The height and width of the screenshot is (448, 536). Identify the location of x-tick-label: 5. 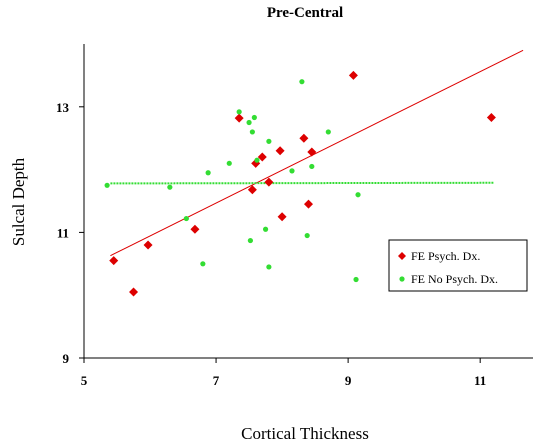
(84, 380).